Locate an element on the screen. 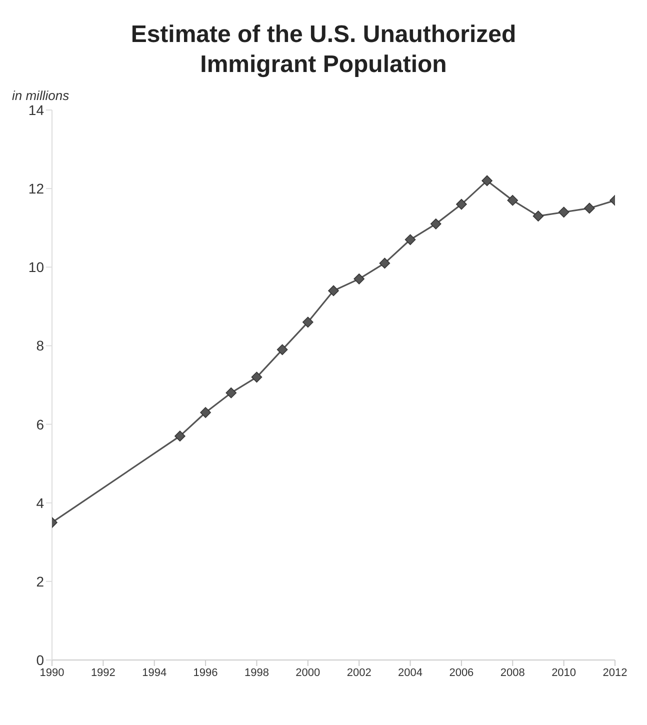 The image size is (647, 725). x-tick-label: 1990 is located at coordinates (52, 672).